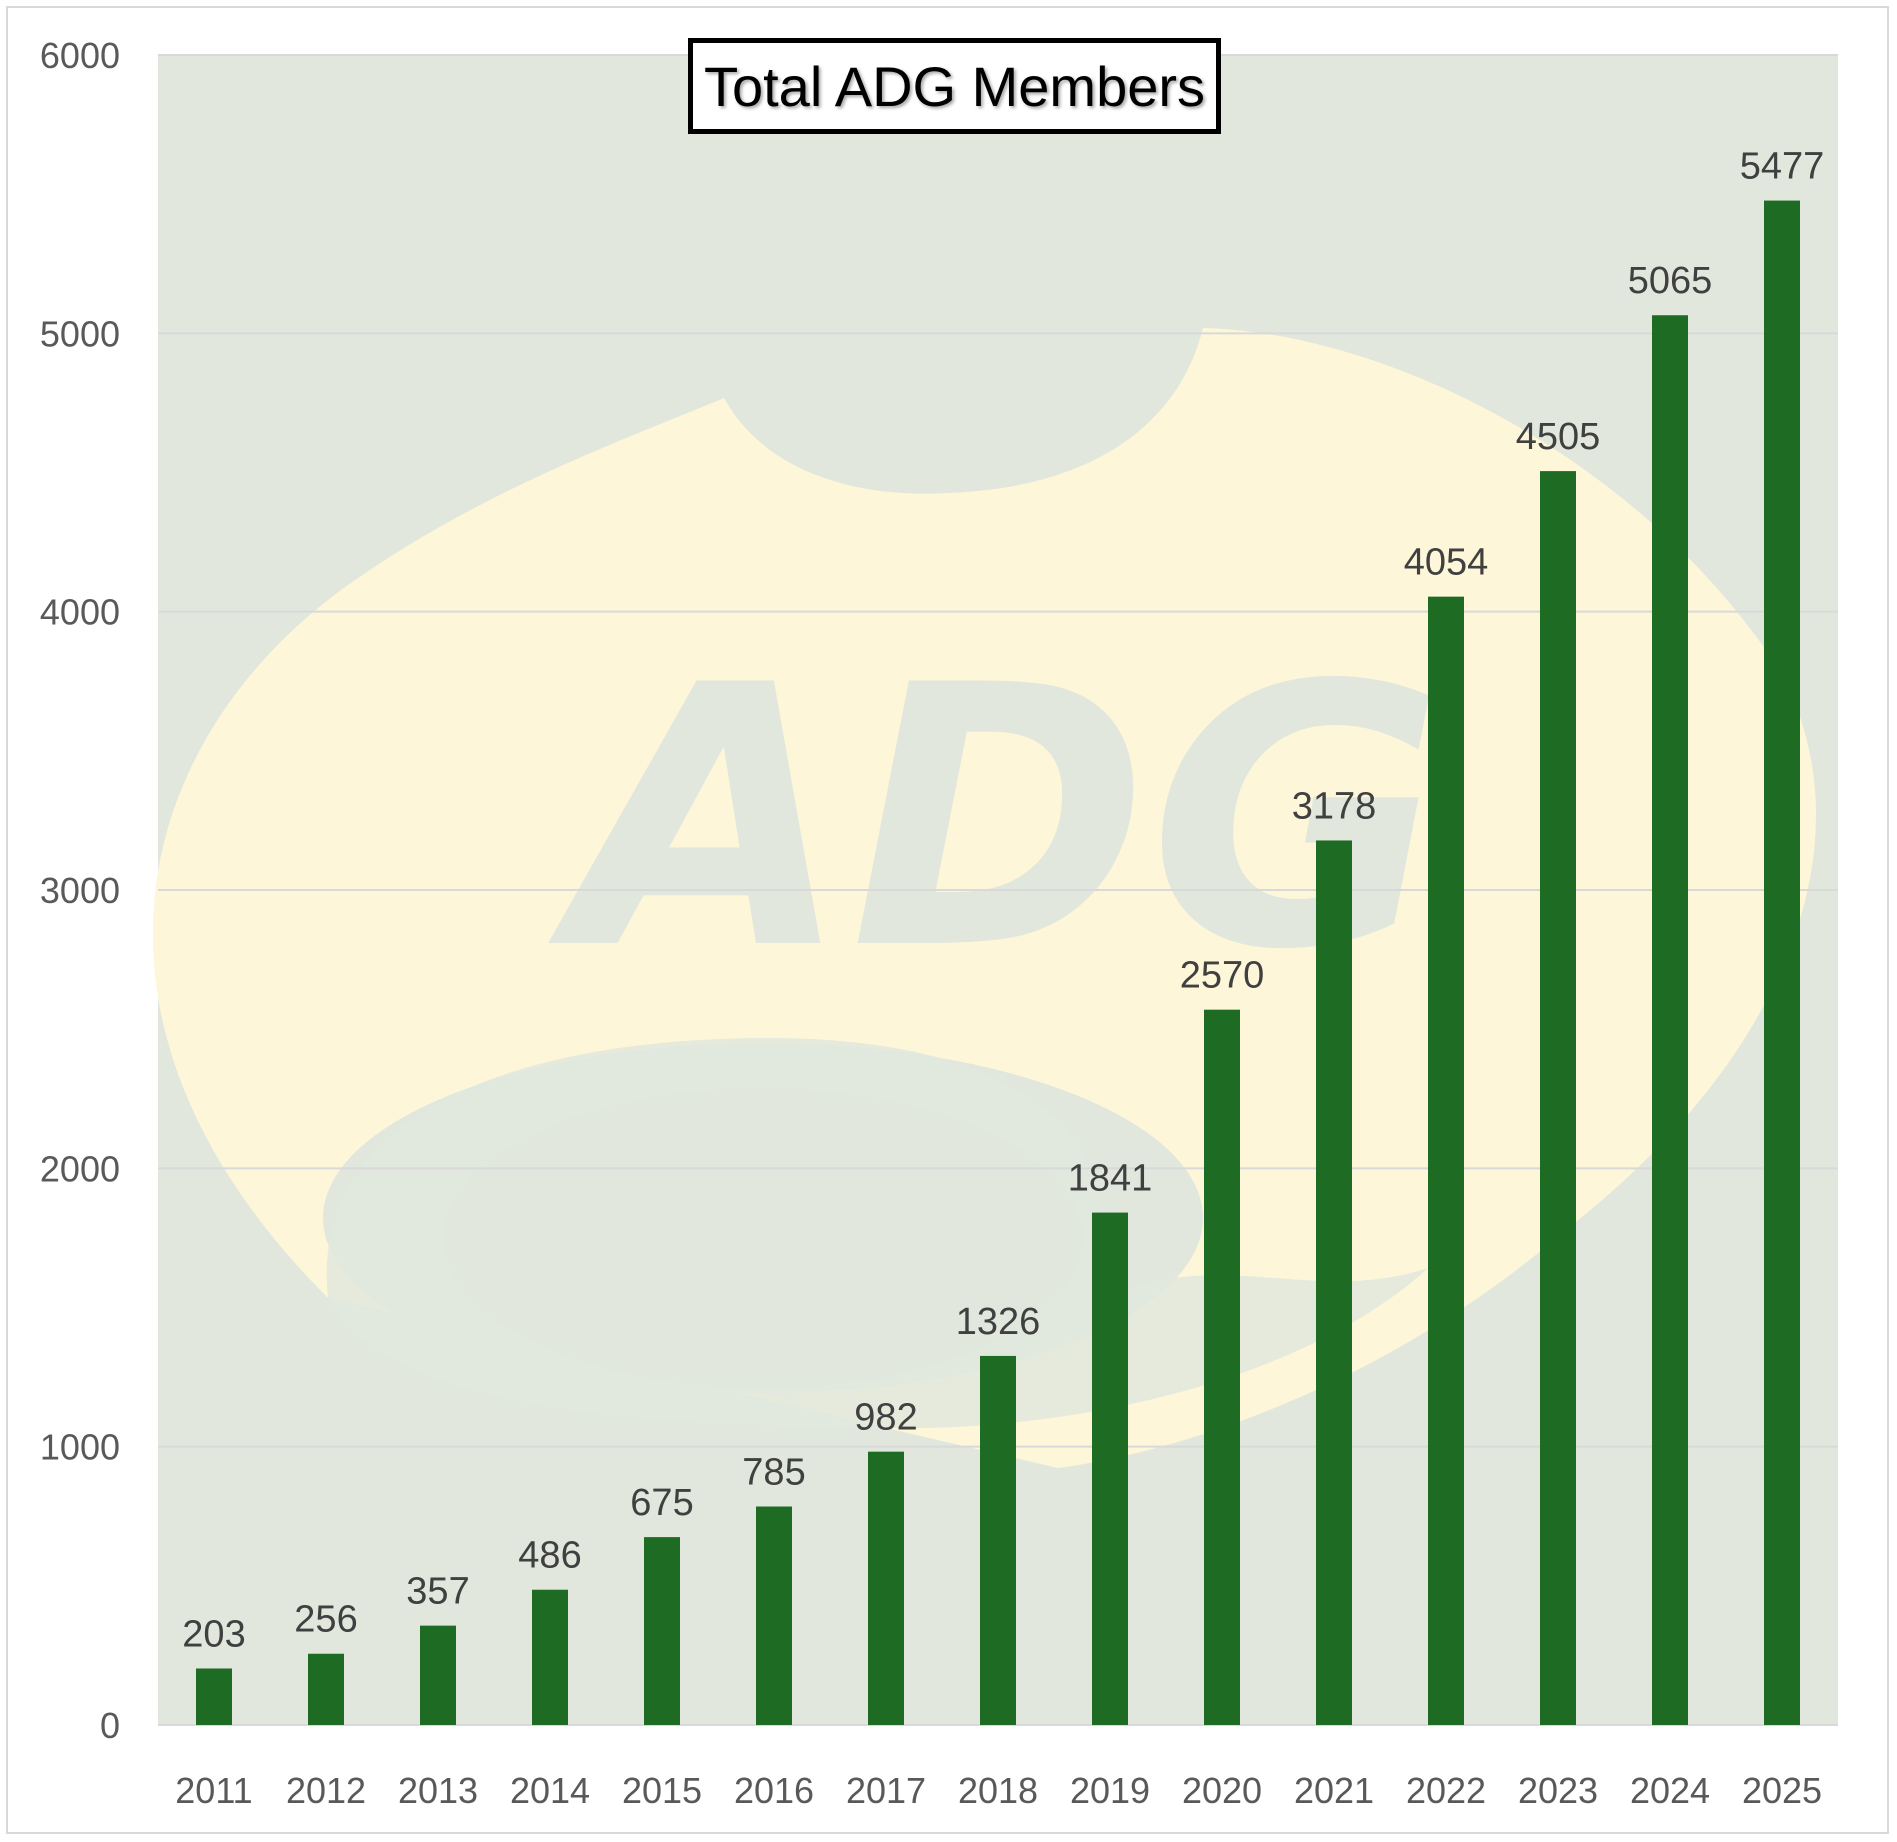 The width and height of the screenshot is (1897, 1842). I want to click on y-tick-label: 2000, so click(80, 1168).